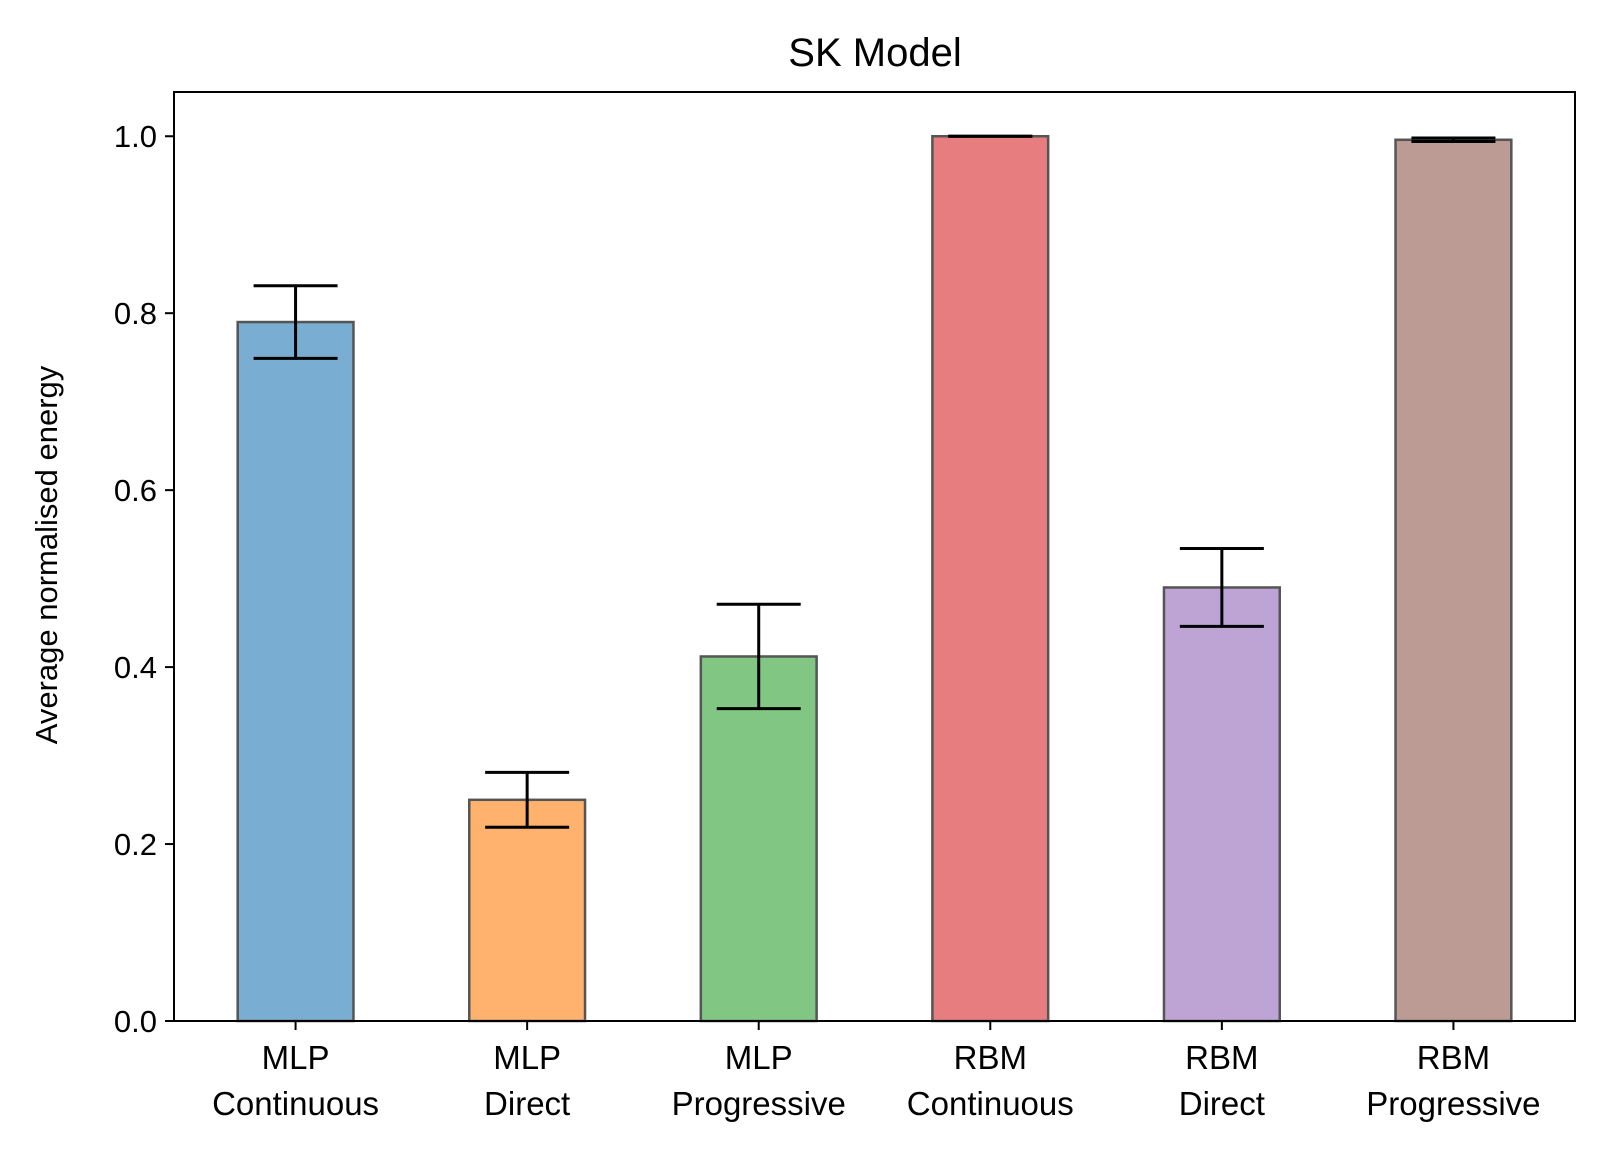  Describe the element at coordinates (296, 1057) in the screenshot. I see `x-tick-label-0-line1: MLP` at that location.